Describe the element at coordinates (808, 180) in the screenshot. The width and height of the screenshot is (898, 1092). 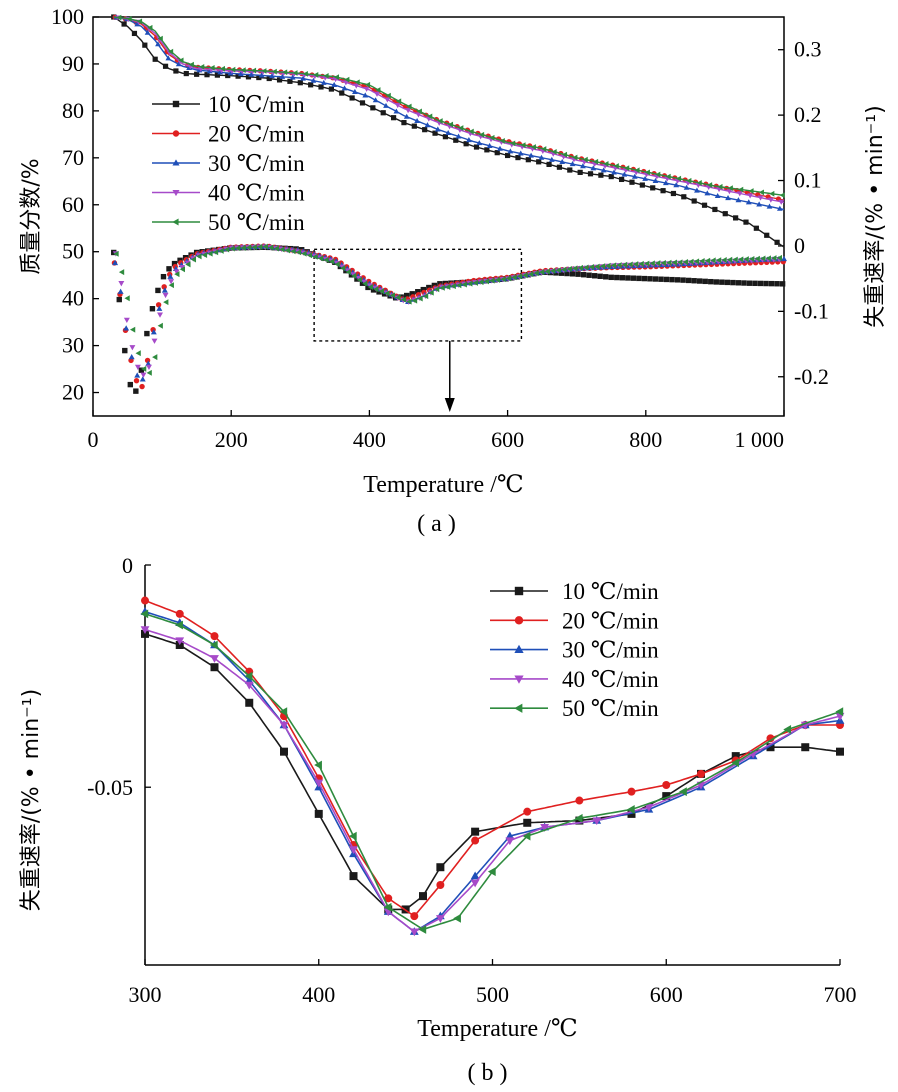
I see `y-right-tick-label-a: 0.1` at that location.